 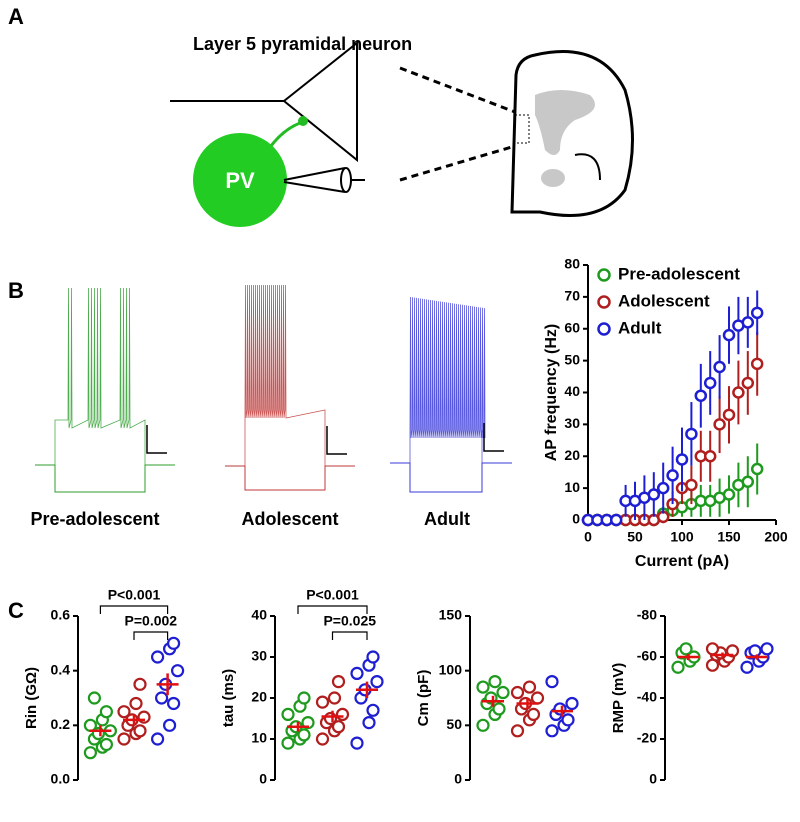 I want to click on y-tick-label: -20, so click(x=647, y=738).